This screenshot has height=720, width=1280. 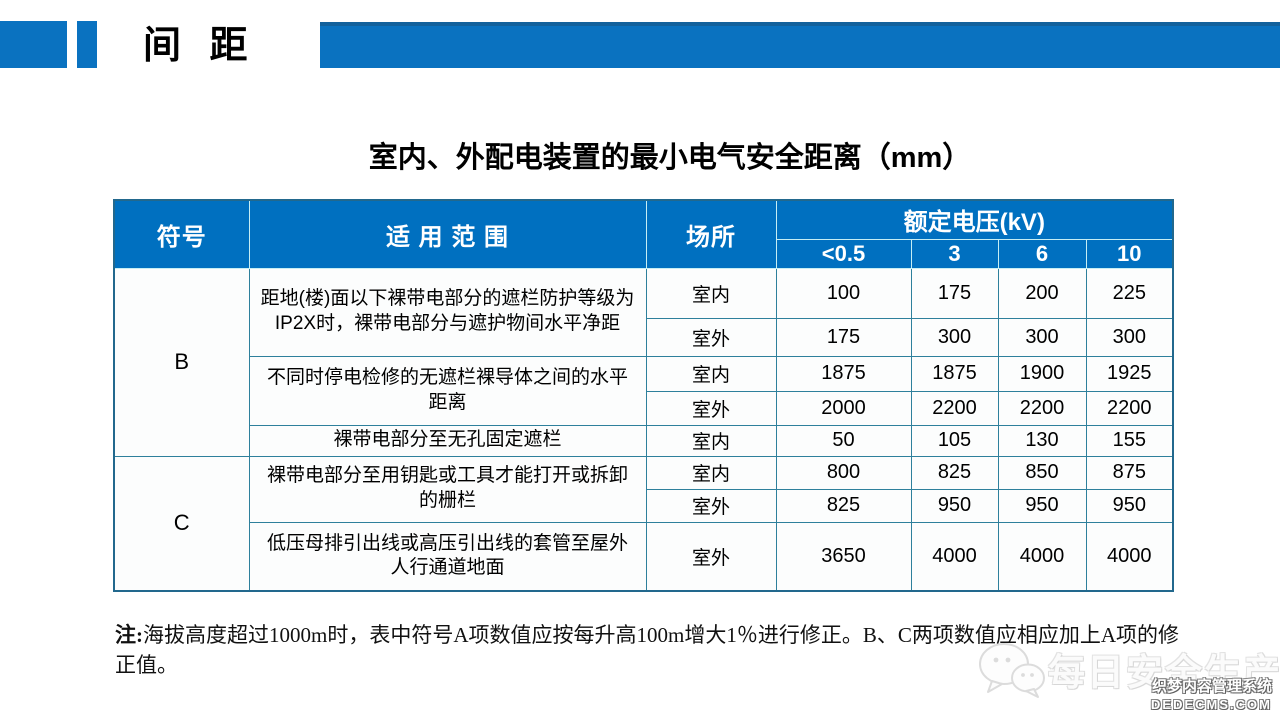 What do you see at coordinates (447, 440) in the screenshot?
I see `scope-cell: 裸带电部分至无孔固定遮栏` at bounding box center [447, 440].